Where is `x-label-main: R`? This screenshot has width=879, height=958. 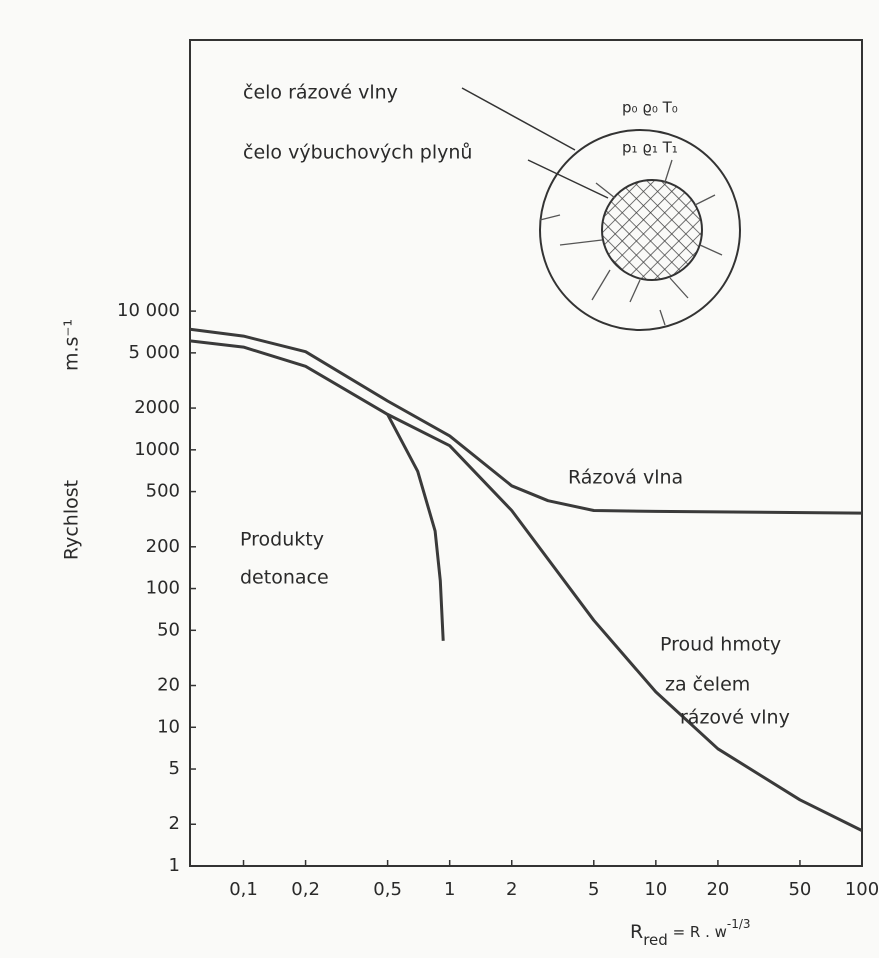 x-label-main: R is located at coordinates (636, 932).